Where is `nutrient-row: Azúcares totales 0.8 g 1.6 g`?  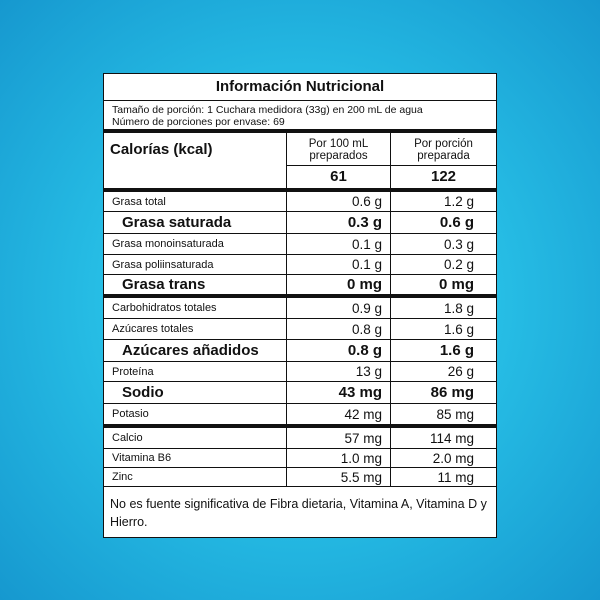
nutrient-row: Azúcares totales 0.8 g 1.6 g is located at coordinates (300, 329).